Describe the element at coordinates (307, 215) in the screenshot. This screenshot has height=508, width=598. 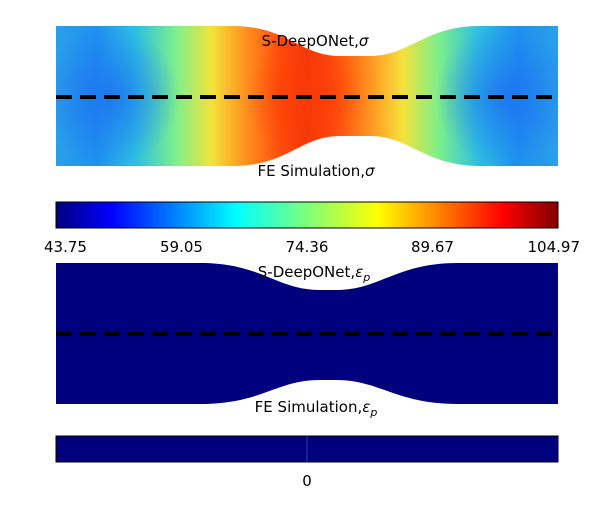
I see `stress-colorbar-fill` at that location.